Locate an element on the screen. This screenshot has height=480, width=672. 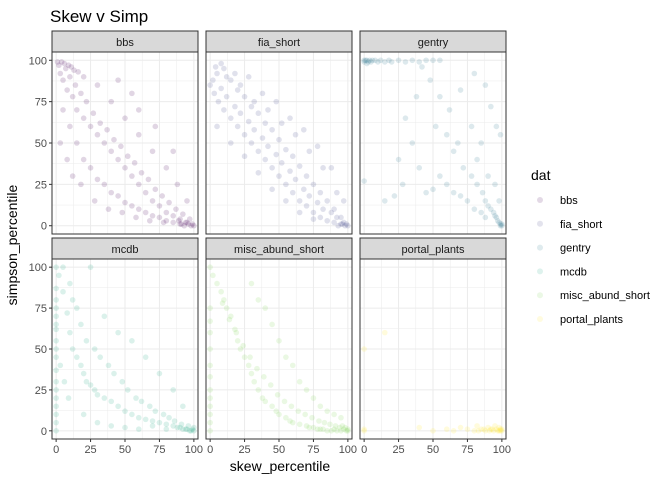
y-tick-label: 100 is located at coordinates (38, 268).